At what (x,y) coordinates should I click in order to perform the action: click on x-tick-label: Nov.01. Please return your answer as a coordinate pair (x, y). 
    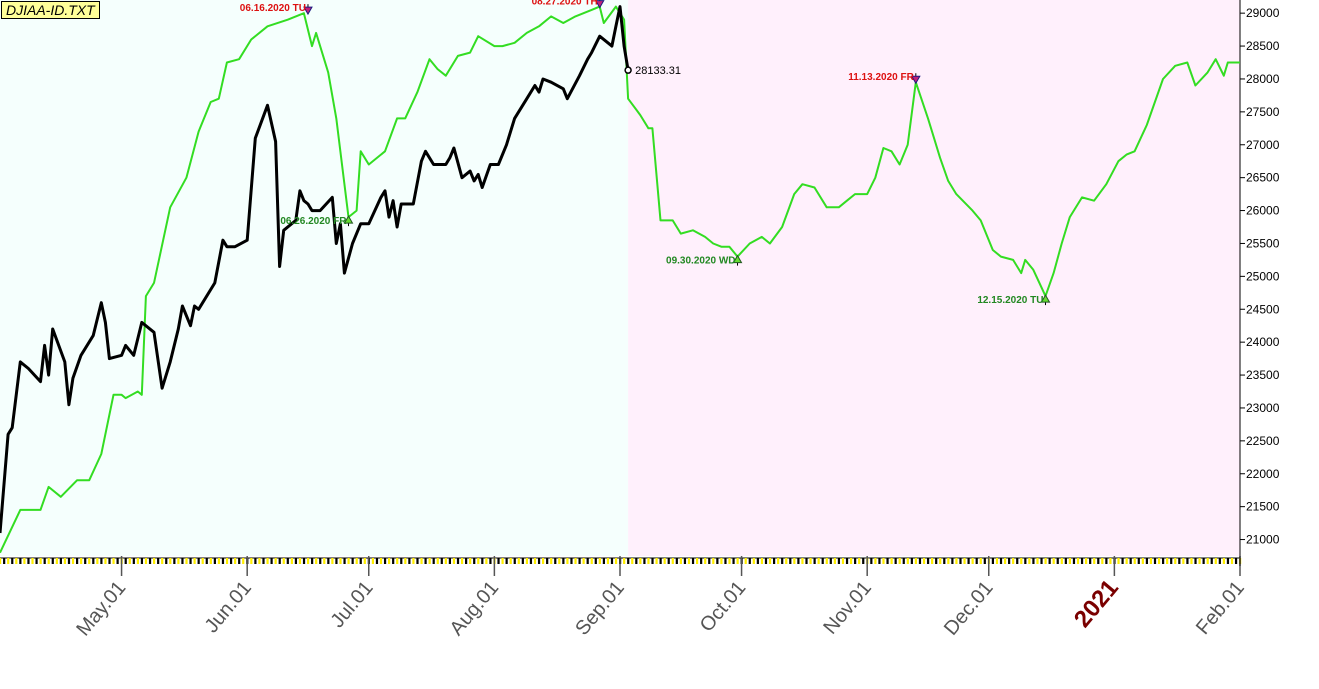
    Looking at the image, I should click on (847, 608).